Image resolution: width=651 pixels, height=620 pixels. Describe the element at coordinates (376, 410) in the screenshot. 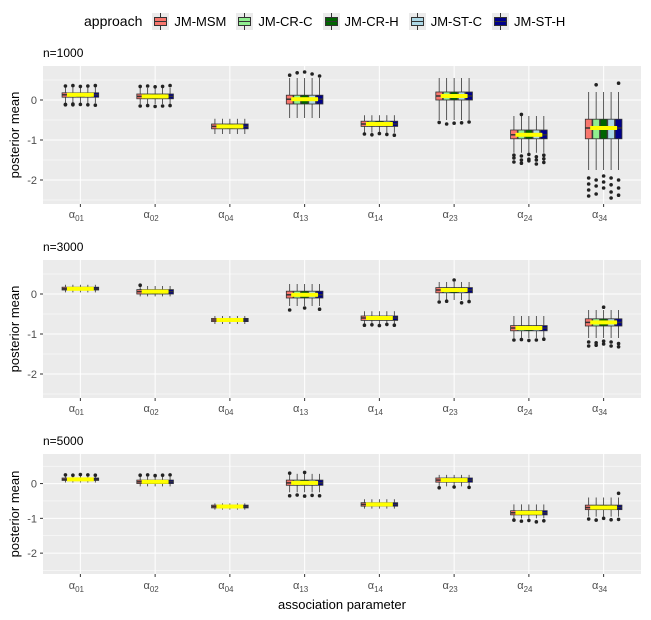

I see `x-tick-label: α14` at that location.